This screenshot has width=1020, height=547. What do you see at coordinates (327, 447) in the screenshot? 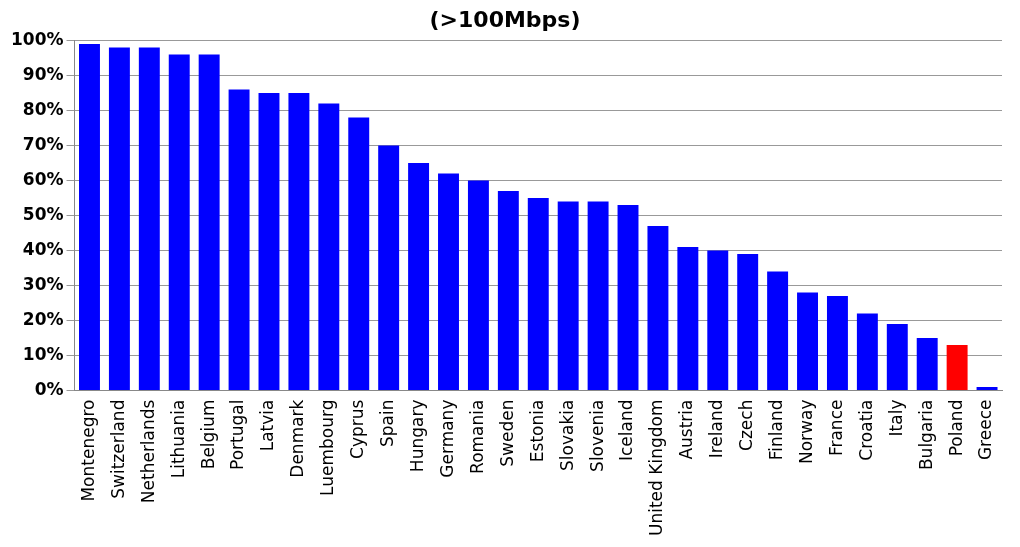
I see `x-tick-label: Luembourg` at bounding box center [327, 447].